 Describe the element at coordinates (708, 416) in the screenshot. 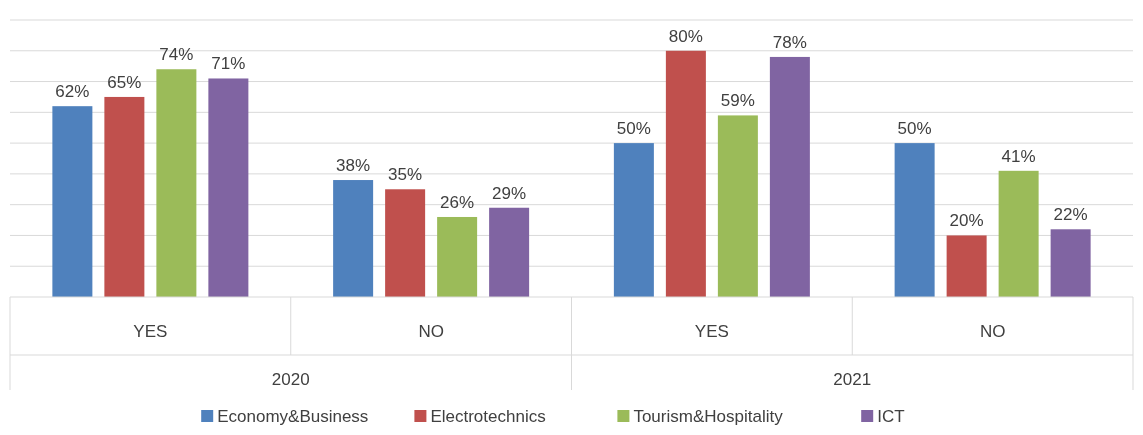

I see `legend-label: Tourism&Hospitality` at that location.